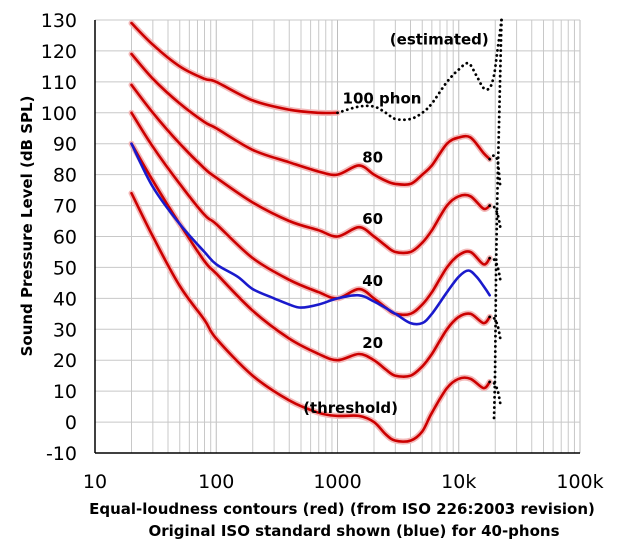  I want to click on y-tick-label: 60, so click(65, 238).